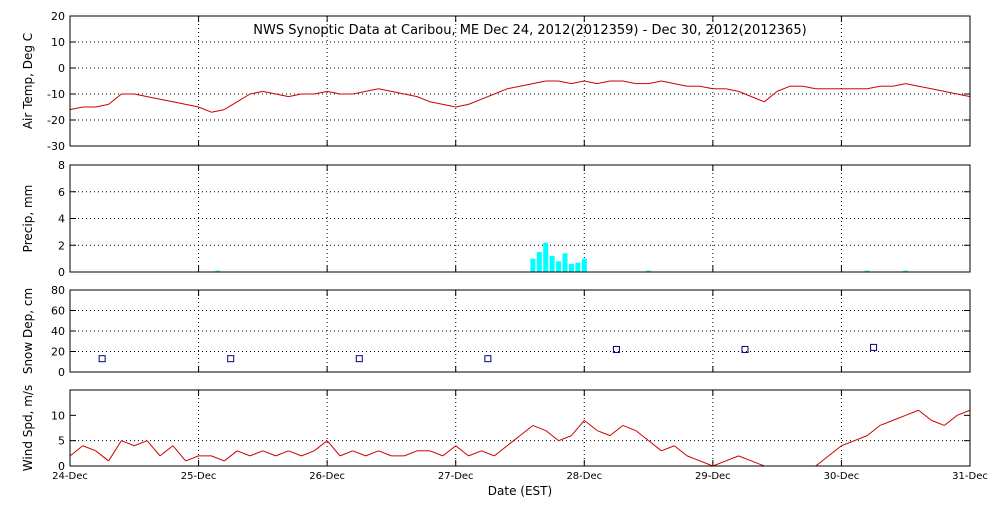 This screenshot has height=505, width=1000. Describe the element at coordinates (199, 476) in the screenshot. I see `x-tick-label: 25-Dec` at that location.